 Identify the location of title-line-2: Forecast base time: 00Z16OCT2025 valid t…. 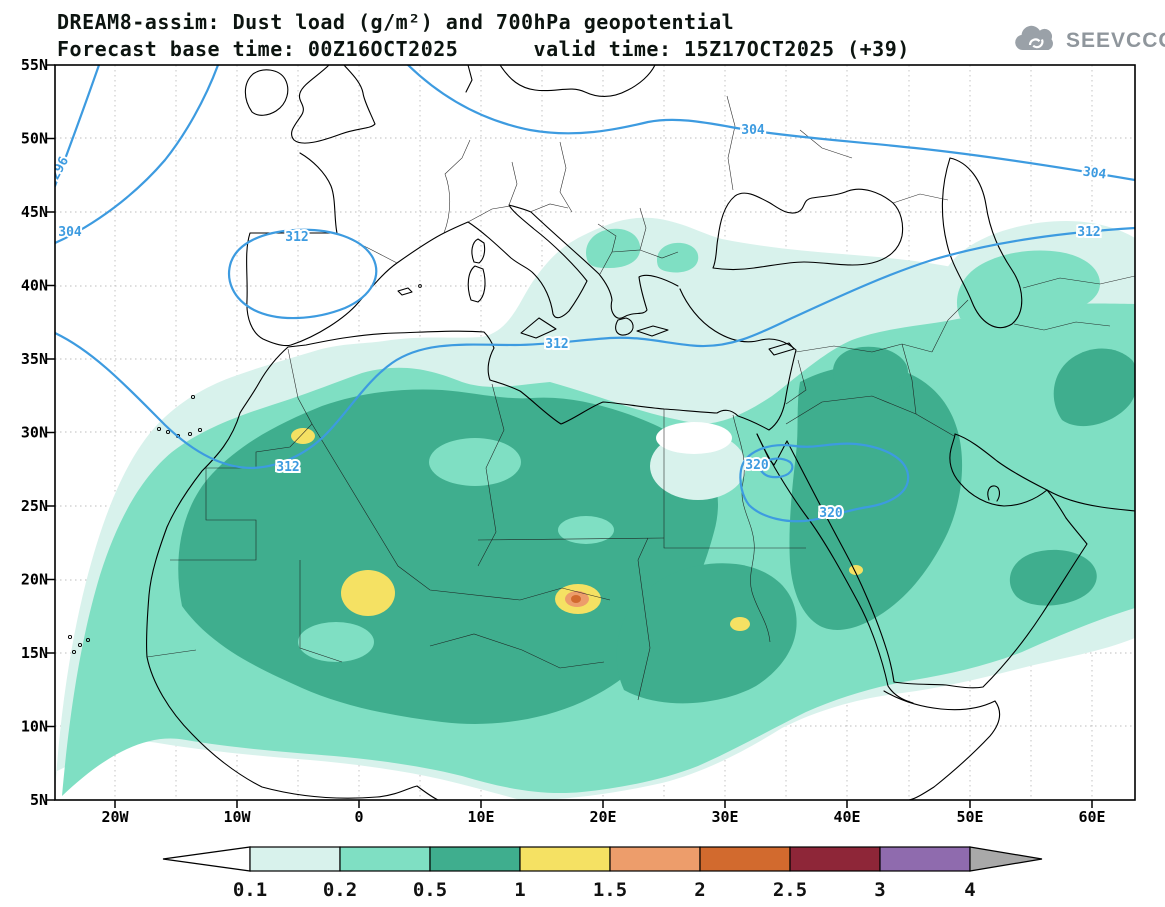
(483, 49).